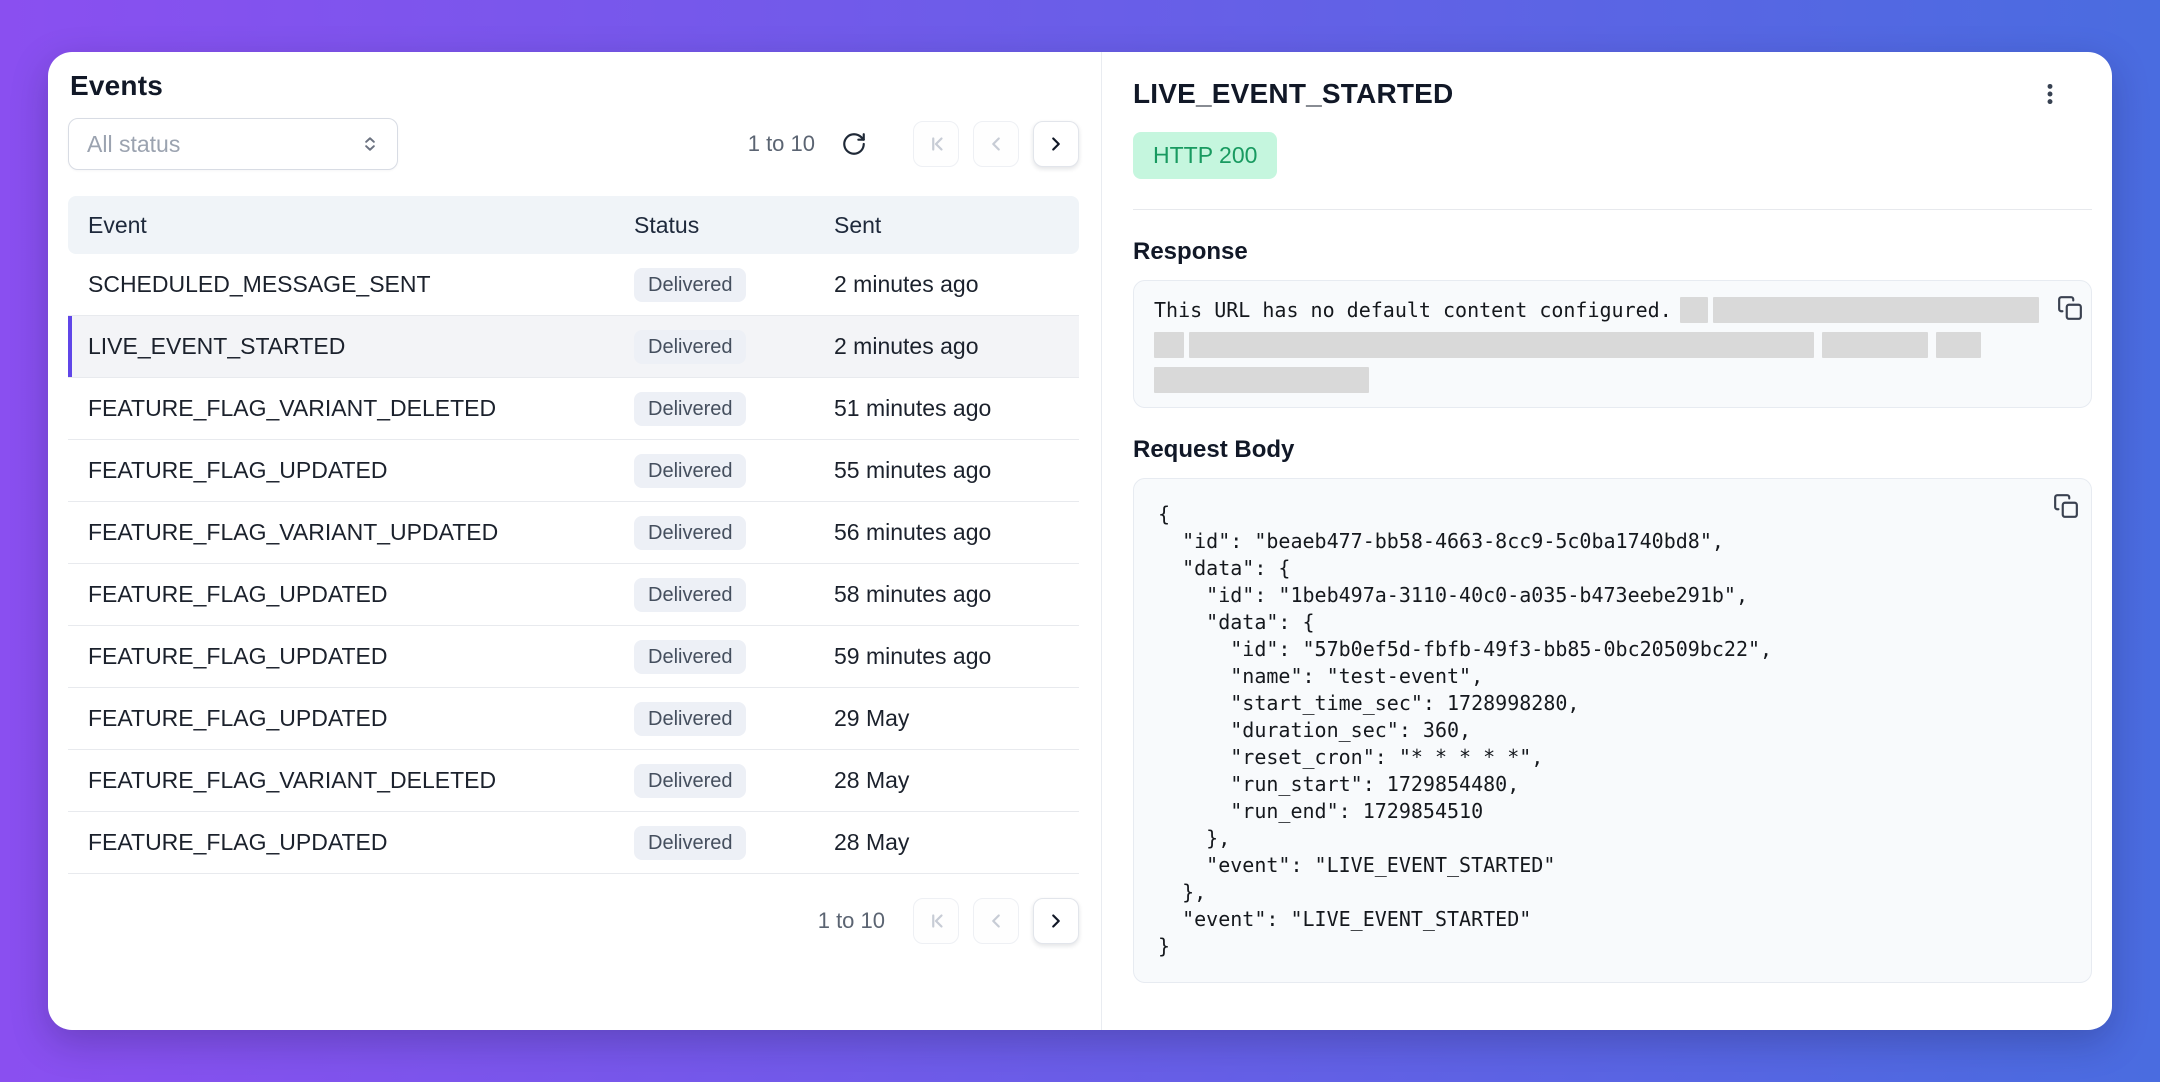 The width and height of the screenshot is (2160, 1082). Describe the element at coordinates (1205, 155) in the screenshot. I see `http-status-badge: HTTP 200` at that location.